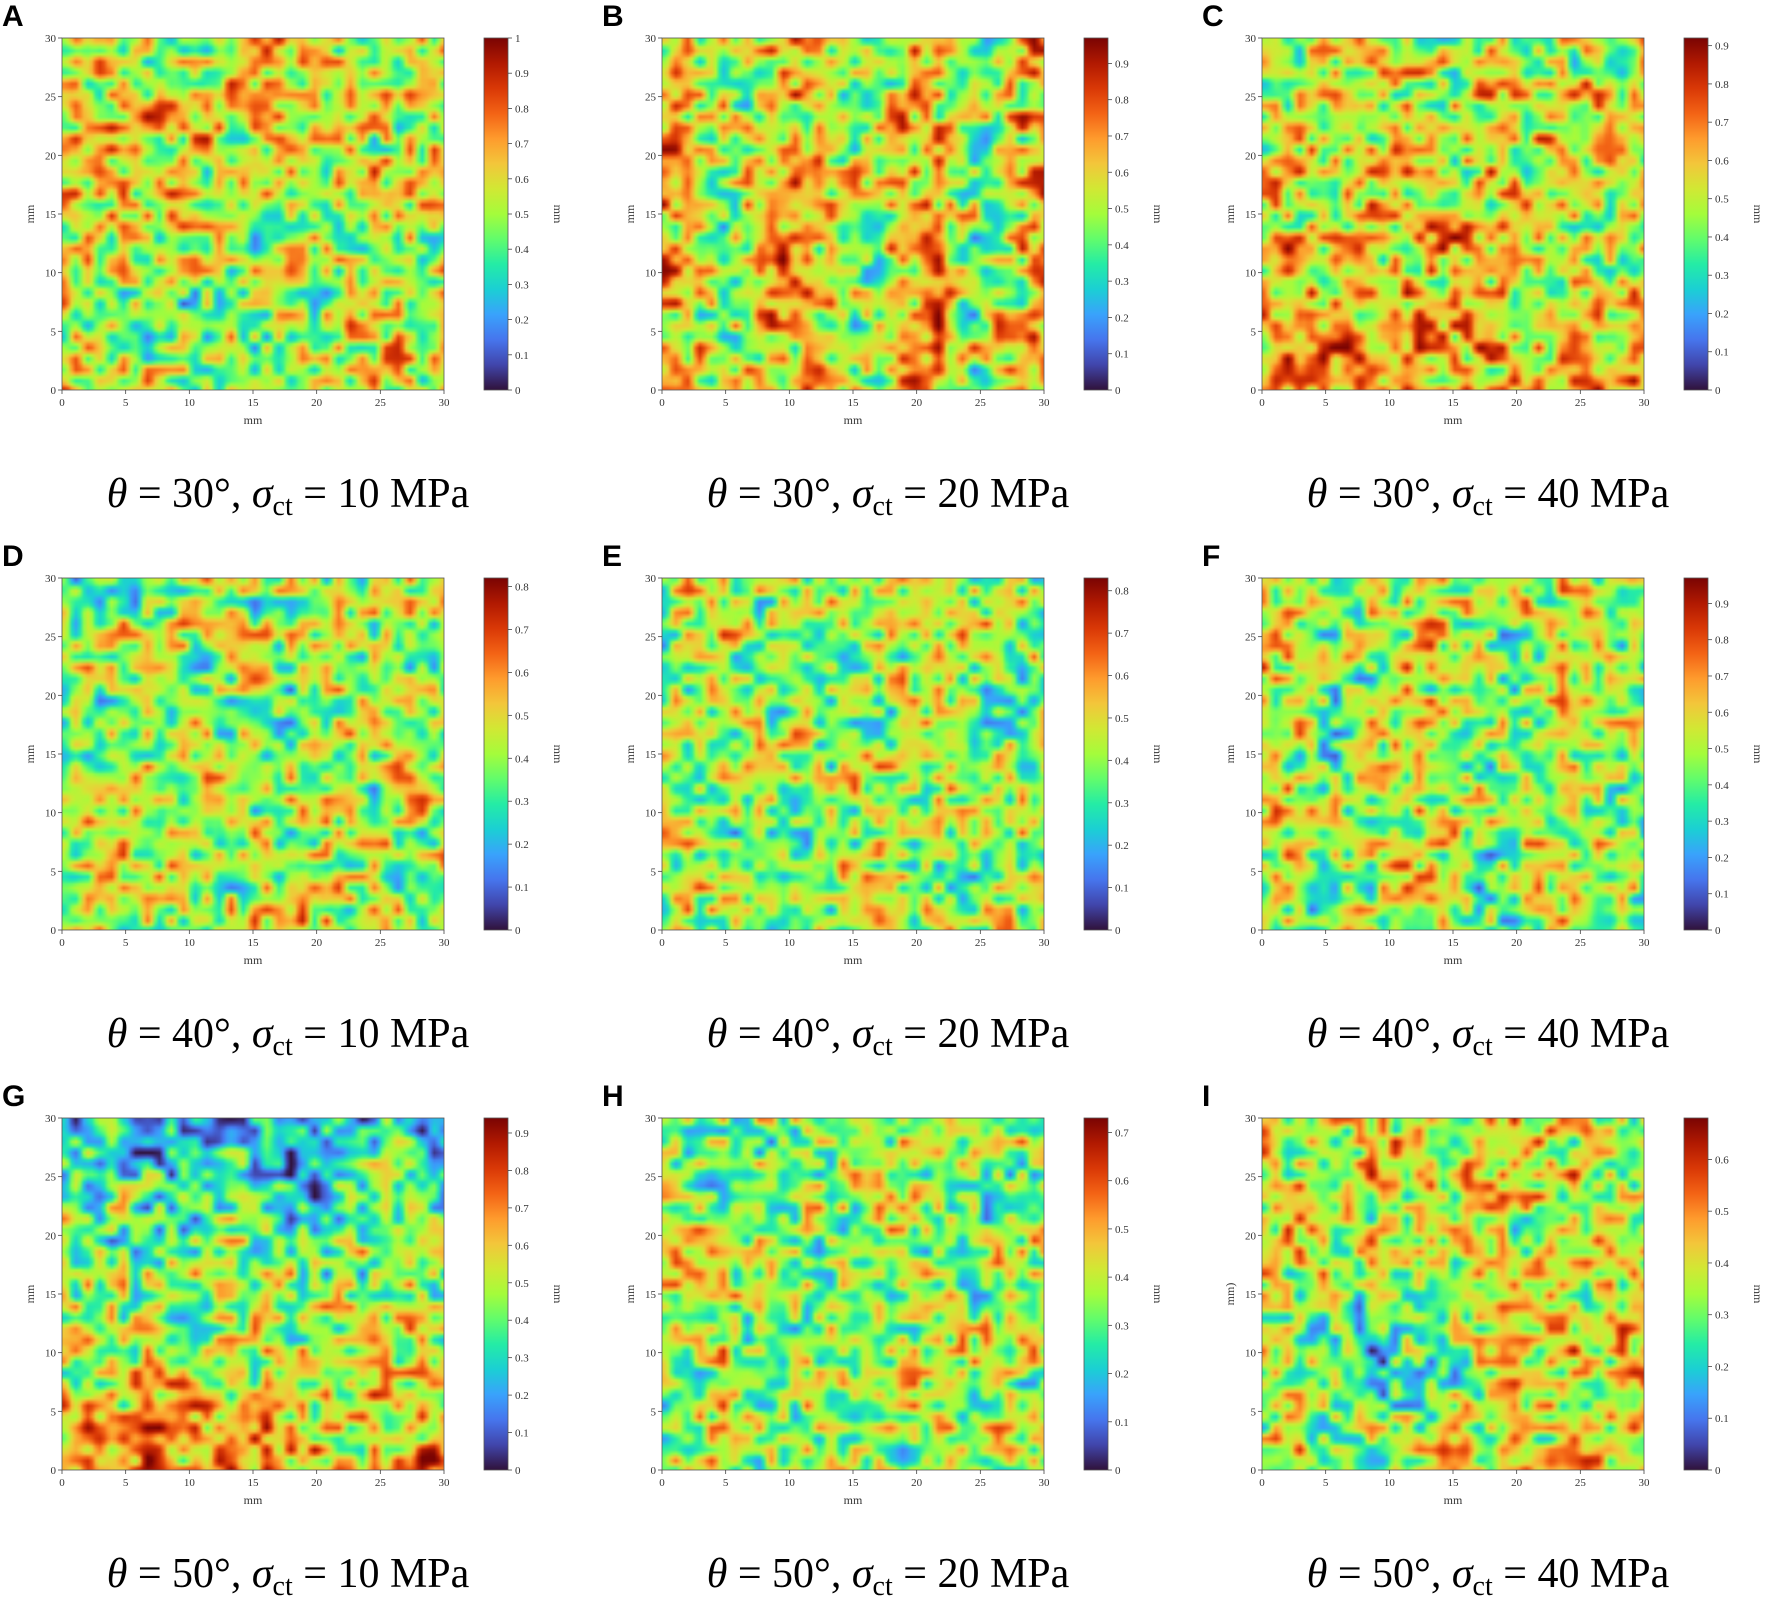  What do you see at coordinates (1206, 1096) in the screenshot?
I see `panel-label: I` at bounding box center [1206, 1096].